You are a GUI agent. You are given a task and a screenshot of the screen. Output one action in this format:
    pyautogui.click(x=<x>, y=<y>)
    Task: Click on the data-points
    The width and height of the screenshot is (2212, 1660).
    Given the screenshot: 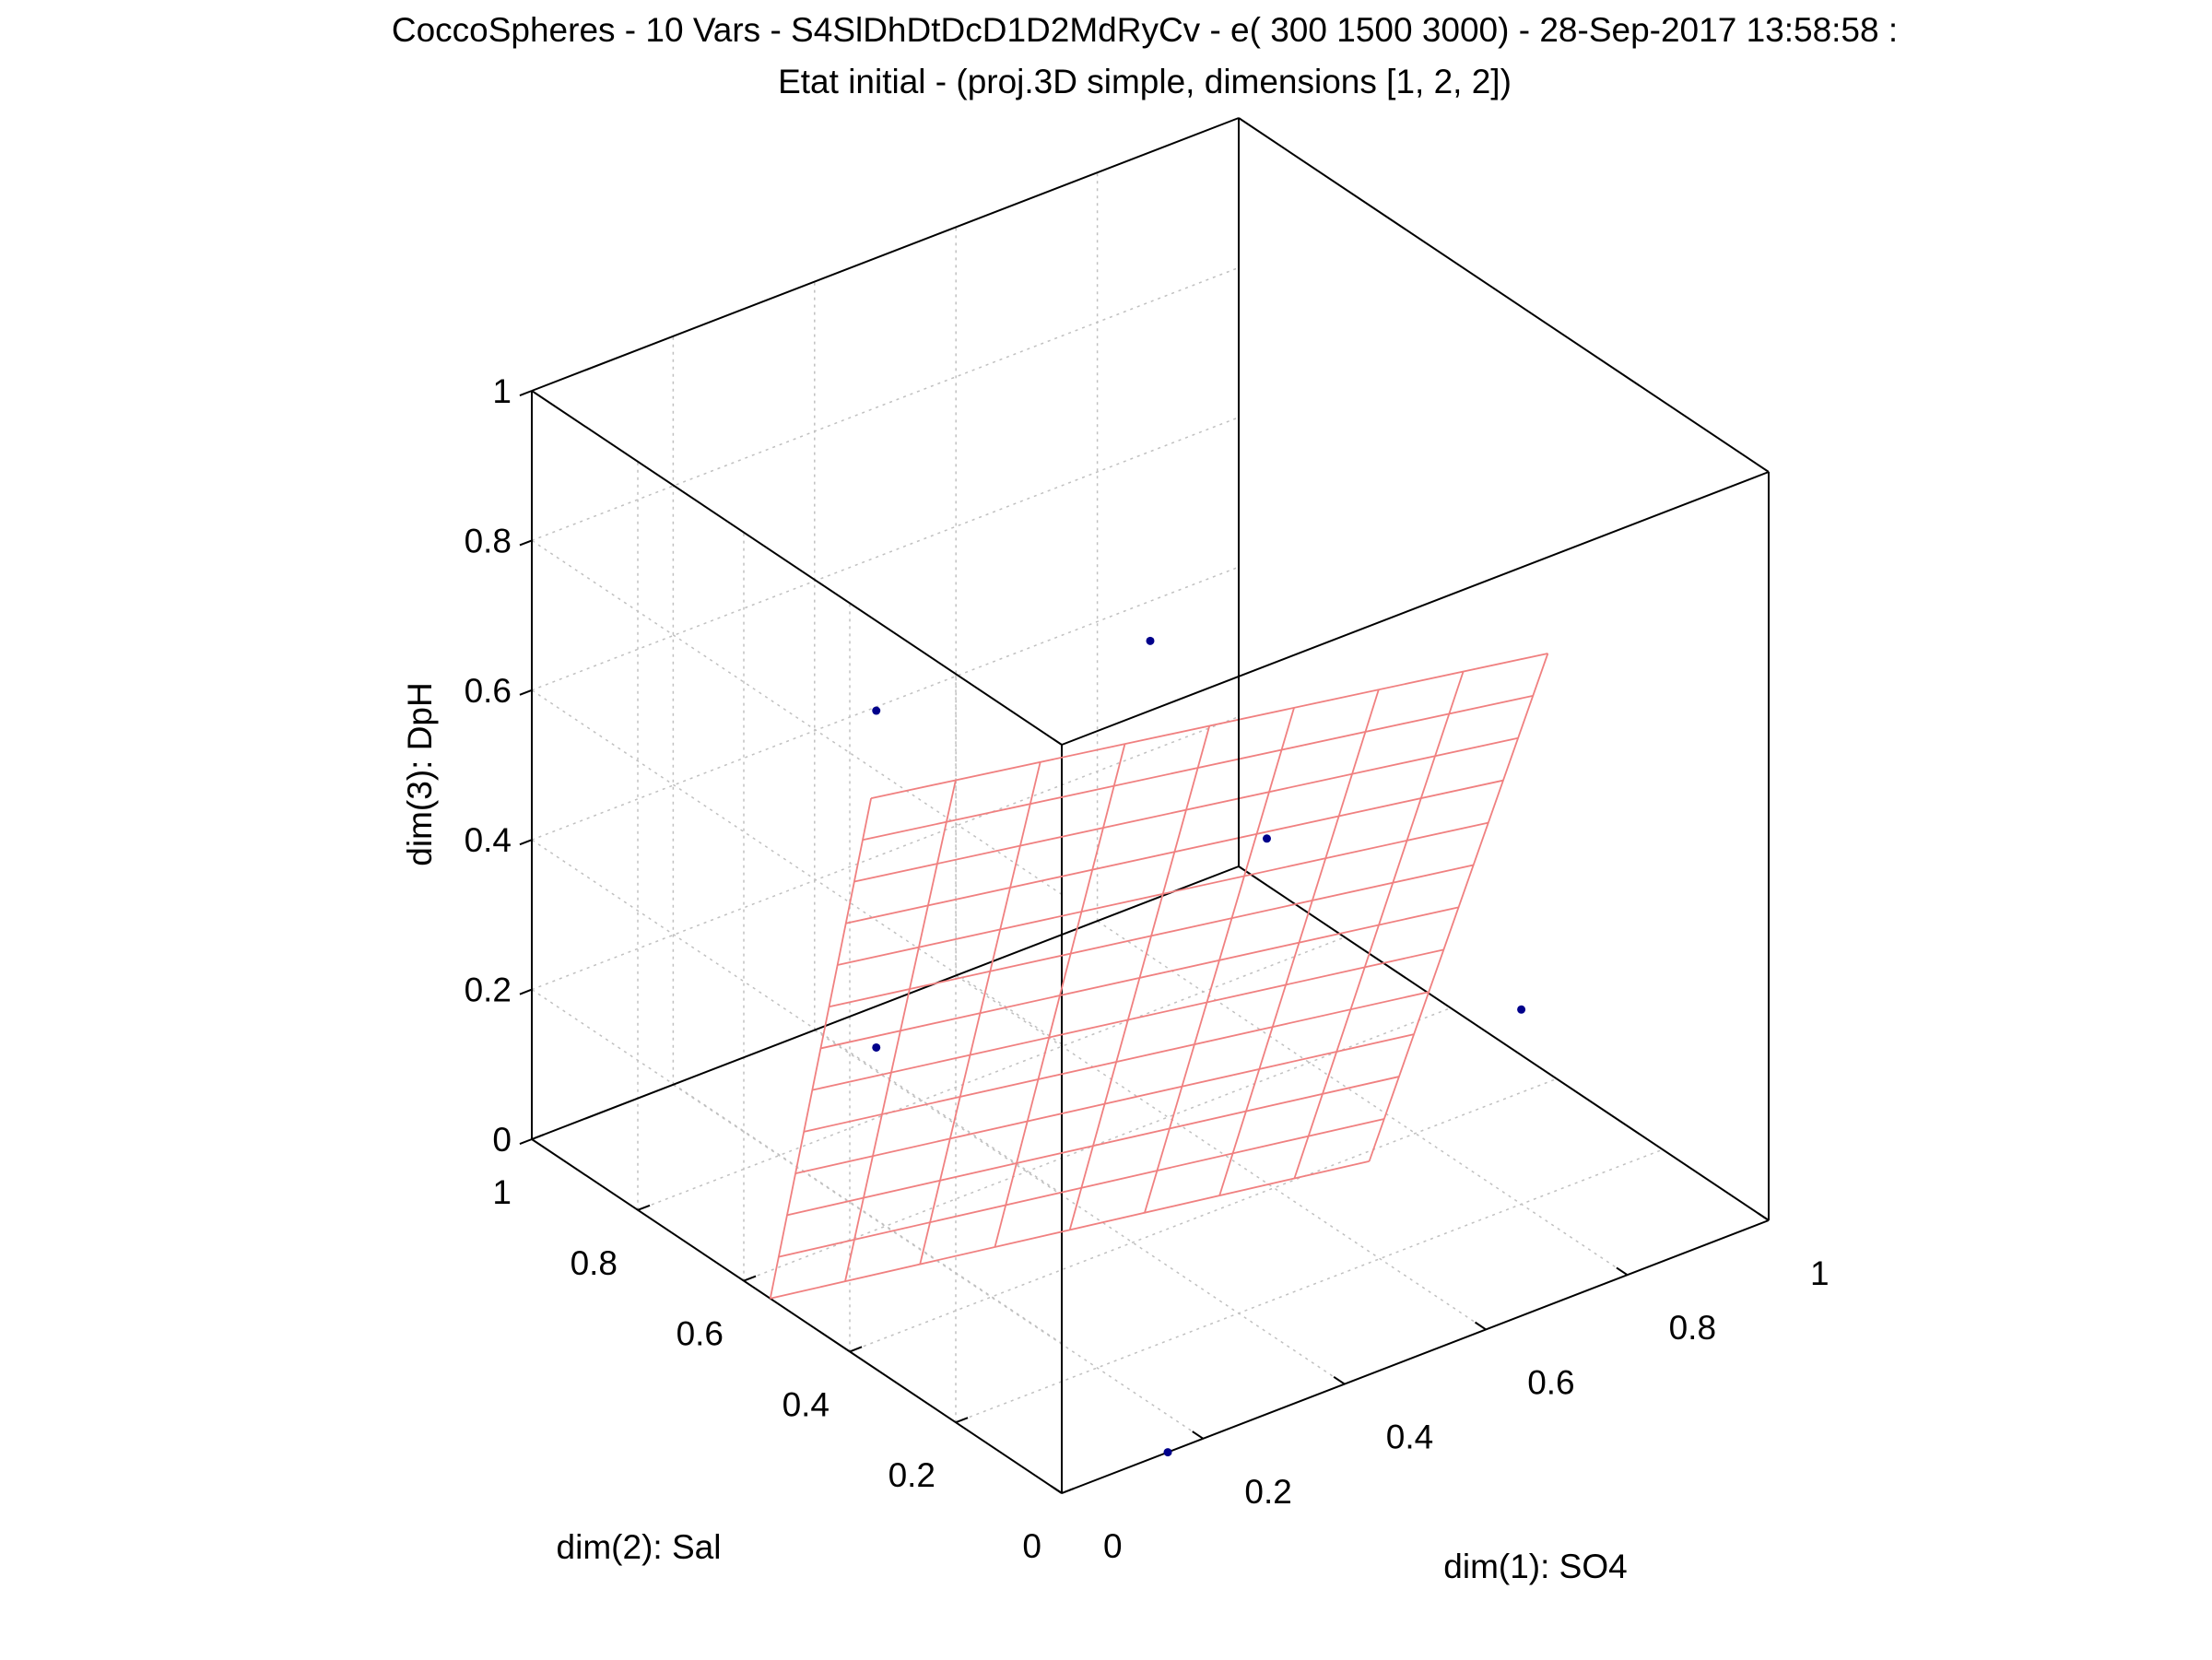 What is the action you would take?
    pyautogui.click(x=1199, y=1046)
    